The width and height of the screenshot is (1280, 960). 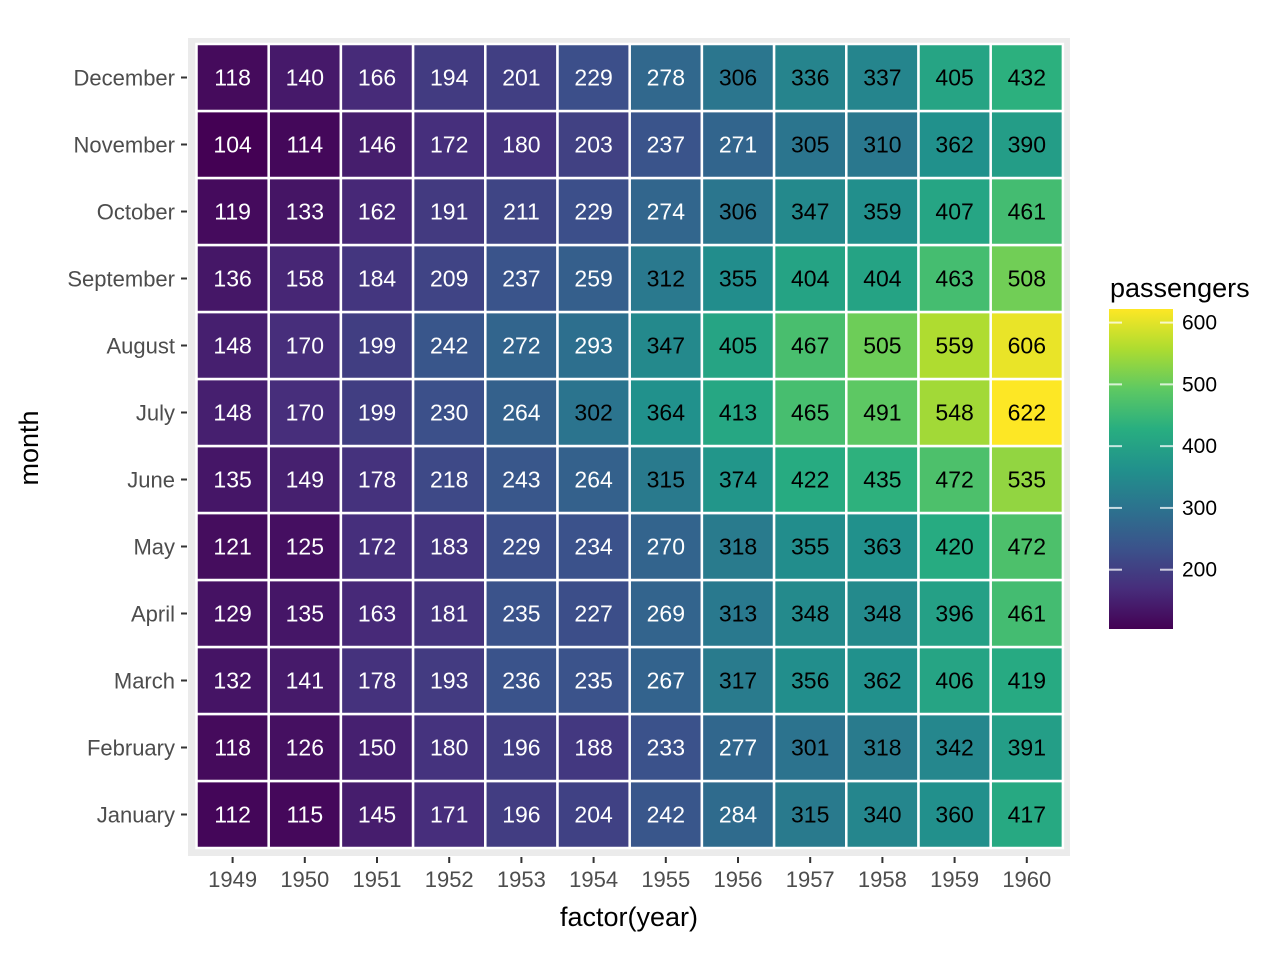 What do you see at coordinates (305, 279) in the screenshot?
I see `cell-value-label: 158` at bounding box center [305, 279].